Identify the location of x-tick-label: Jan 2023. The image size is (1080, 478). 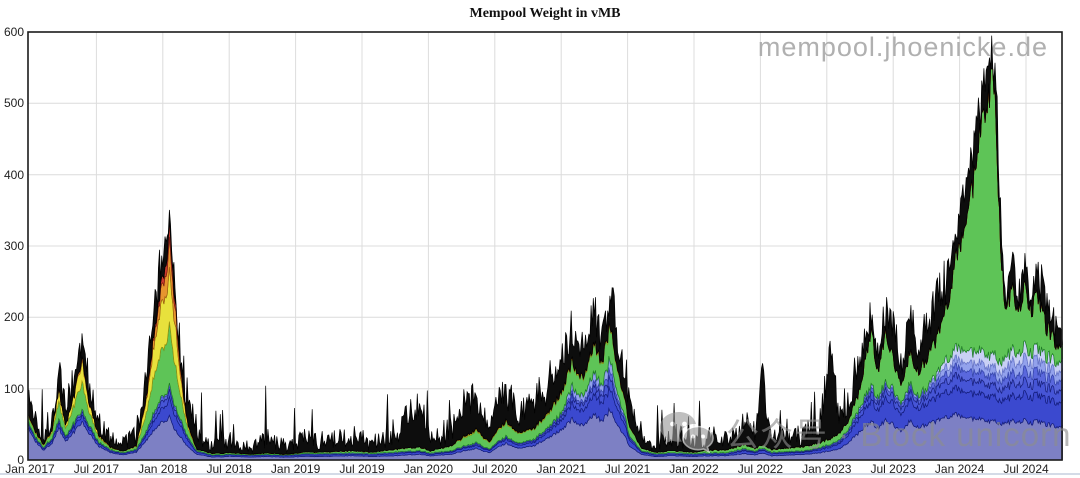
(827, 469).